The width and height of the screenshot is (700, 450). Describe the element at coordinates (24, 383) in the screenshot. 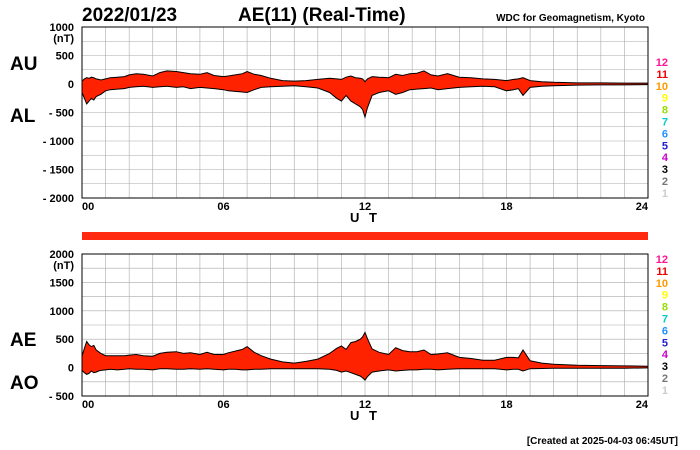

I see `series-label: AO` at that location.